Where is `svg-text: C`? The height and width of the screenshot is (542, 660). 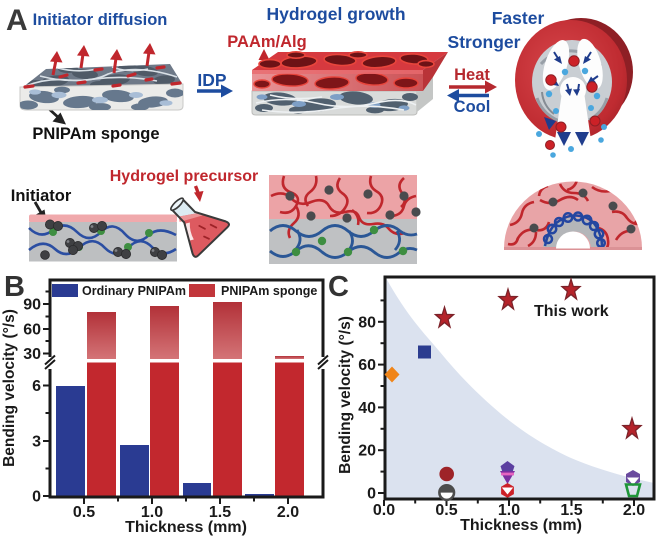 svg-text: C is located at coordinates (338, 287).